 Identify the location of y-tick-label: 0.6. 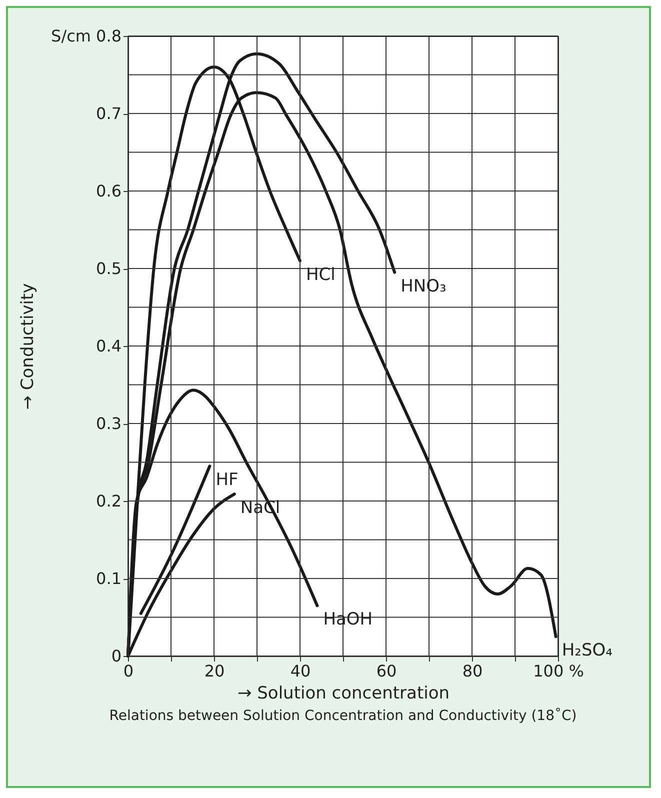
(109, 191).